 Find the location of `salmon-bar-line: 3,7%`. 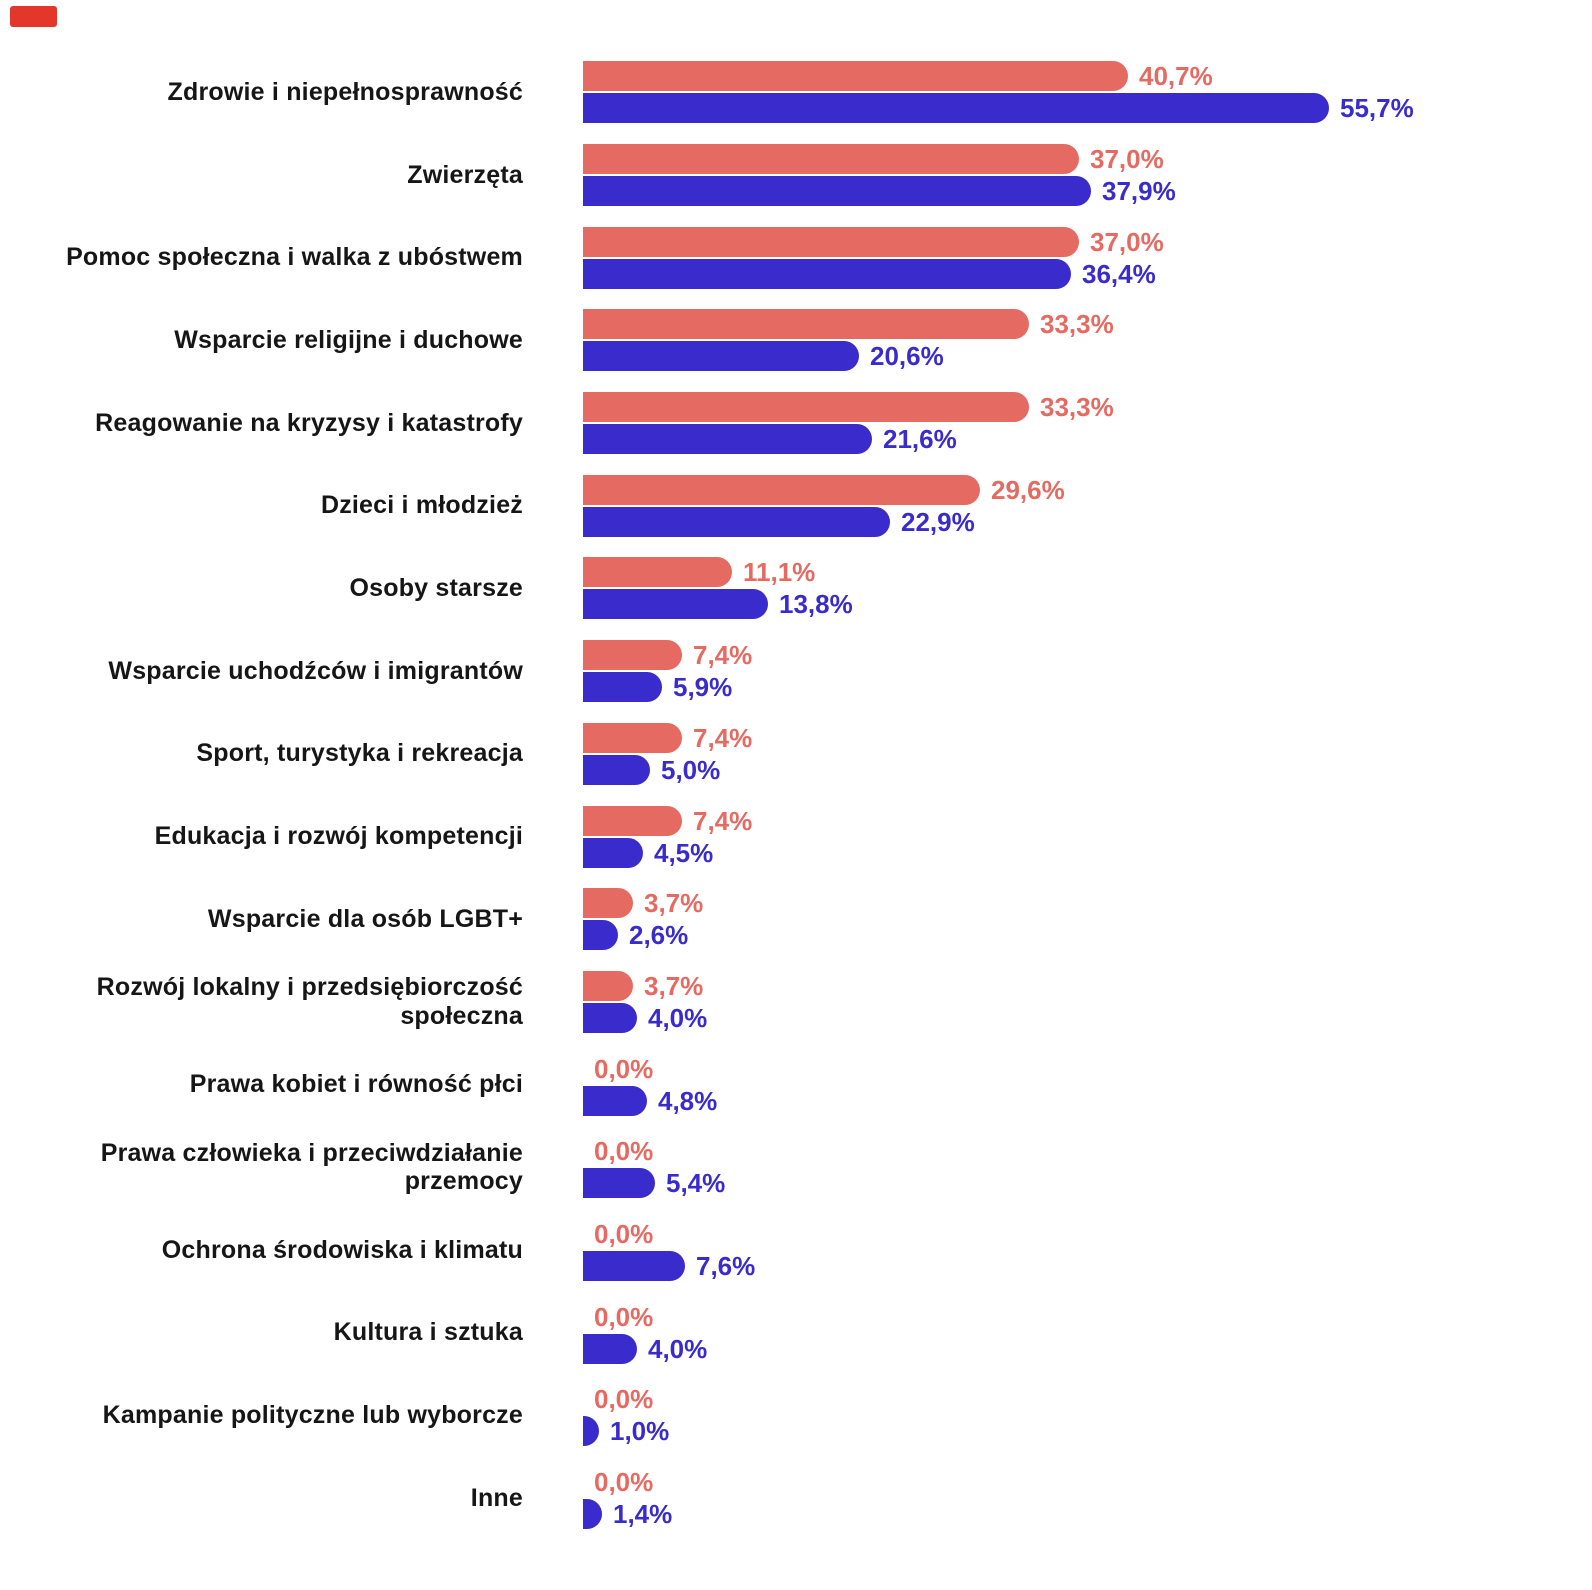

salmon-bar-line: 3,7% is located at coordinates (1087, 985).